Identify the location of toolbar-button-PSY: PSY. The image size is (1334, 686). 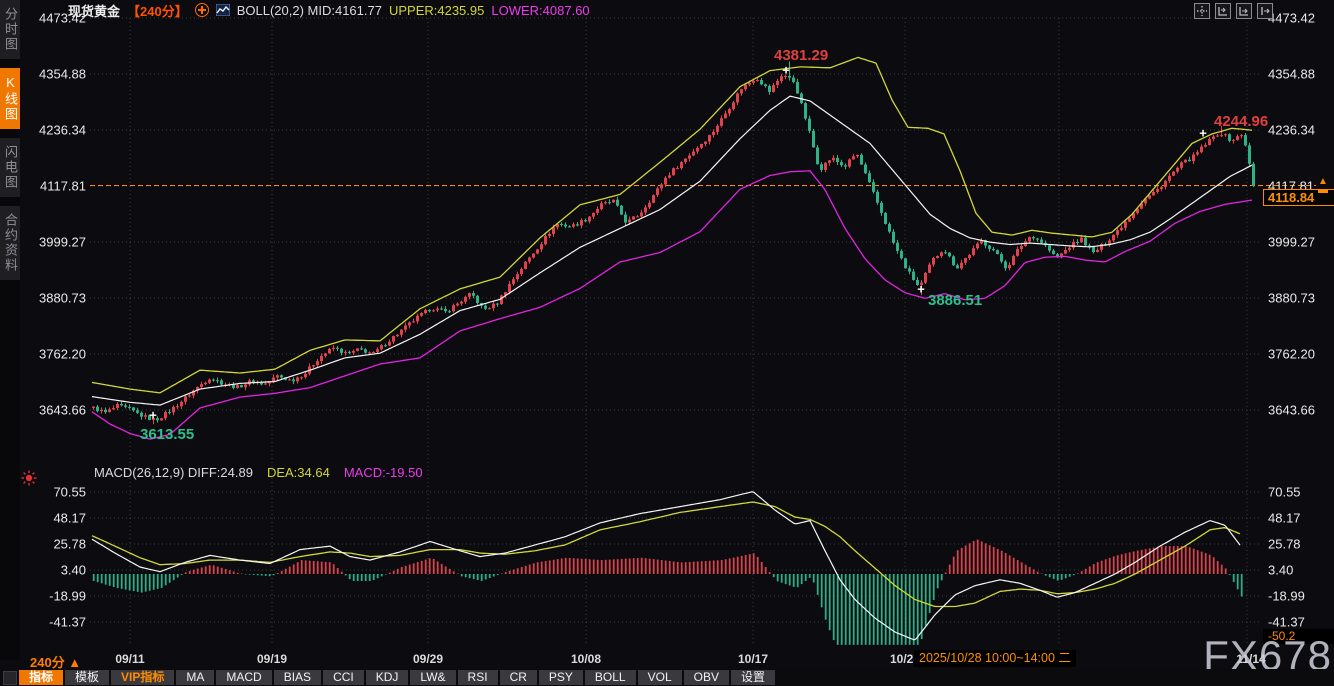
(560, 677).